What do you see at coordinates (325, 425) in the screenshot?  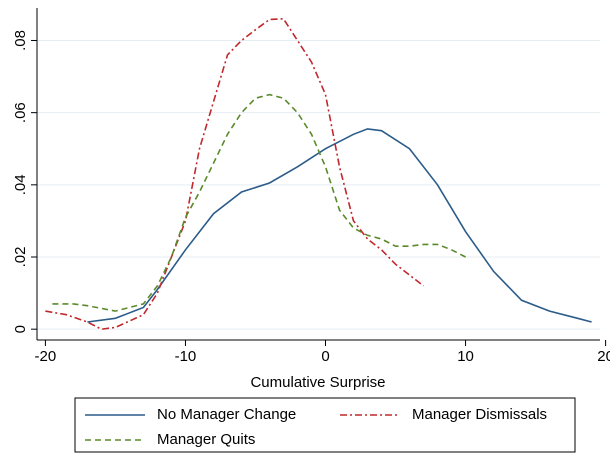 I see `legend-box` at bounding box center [325, 425].